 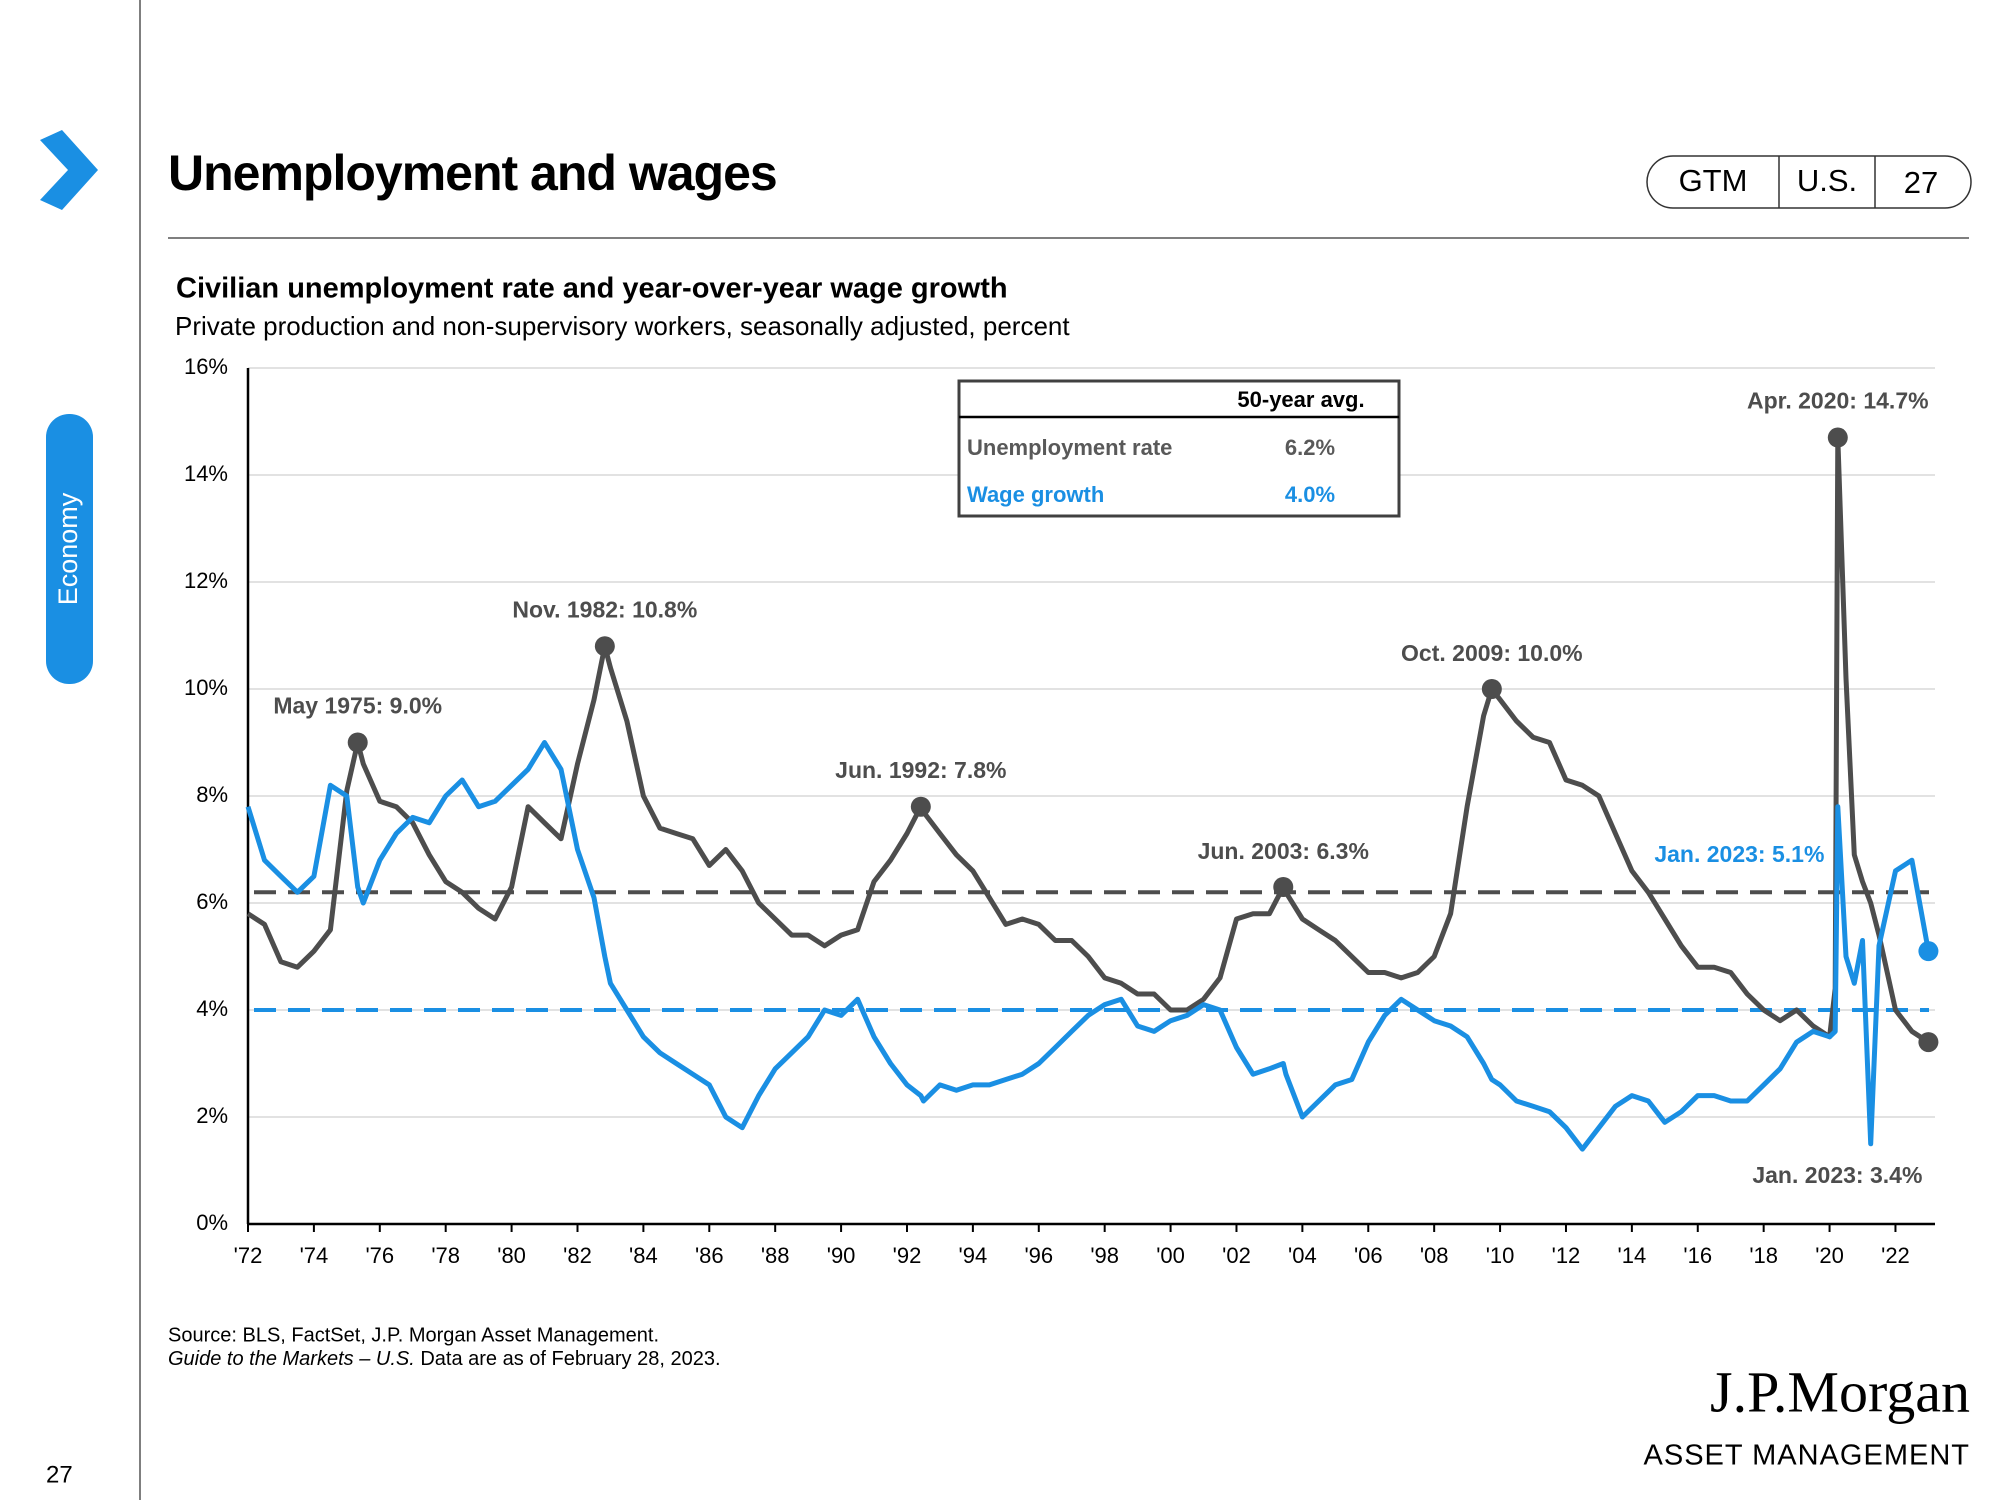 I want to click on x-tick-label: '94, so click(x=973, y=1255).